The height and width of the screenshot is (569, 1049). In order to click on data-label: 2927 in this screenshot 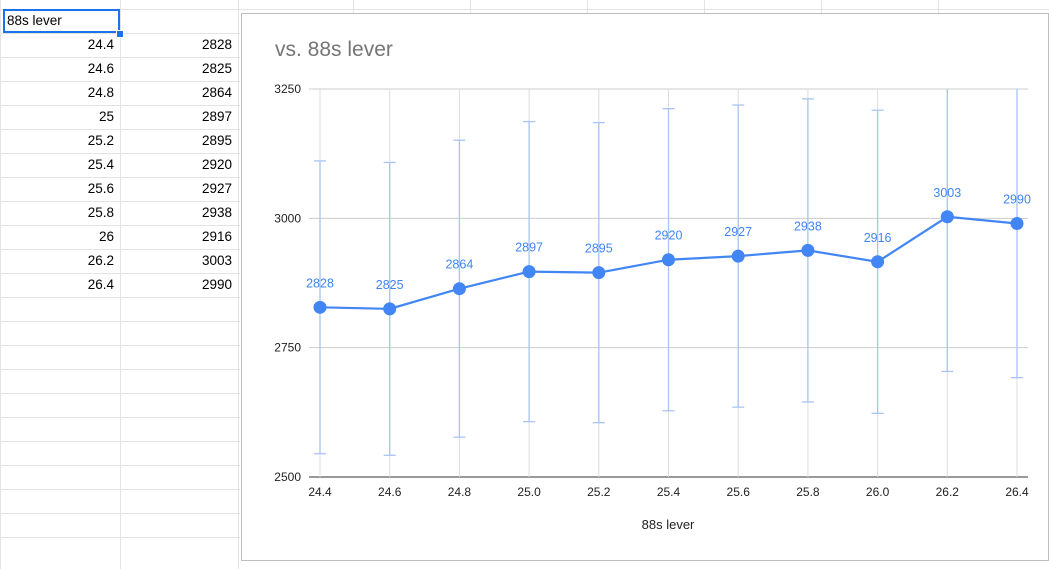, I will do `click(738, 232)`.